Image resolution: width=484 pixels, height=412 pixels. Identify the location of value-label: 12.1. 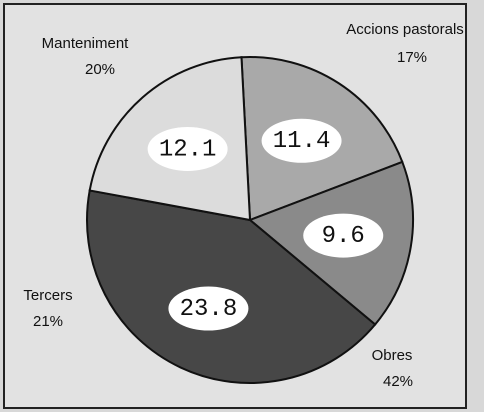
(188, 149).